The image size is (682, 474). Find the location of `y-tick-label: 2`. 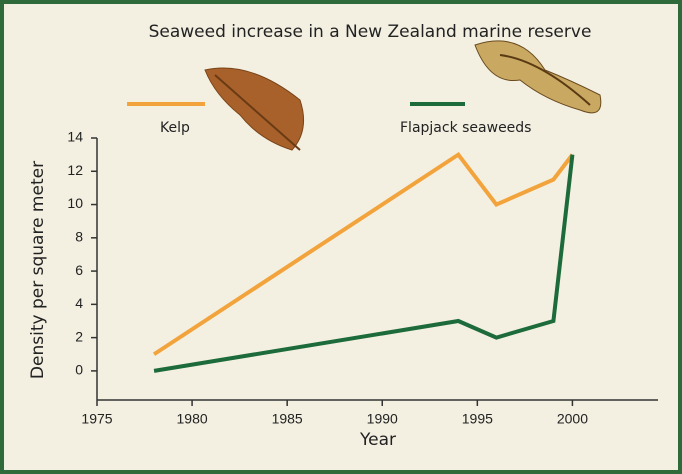

y-tick-label: 2 is located at coordinates (79, 336).